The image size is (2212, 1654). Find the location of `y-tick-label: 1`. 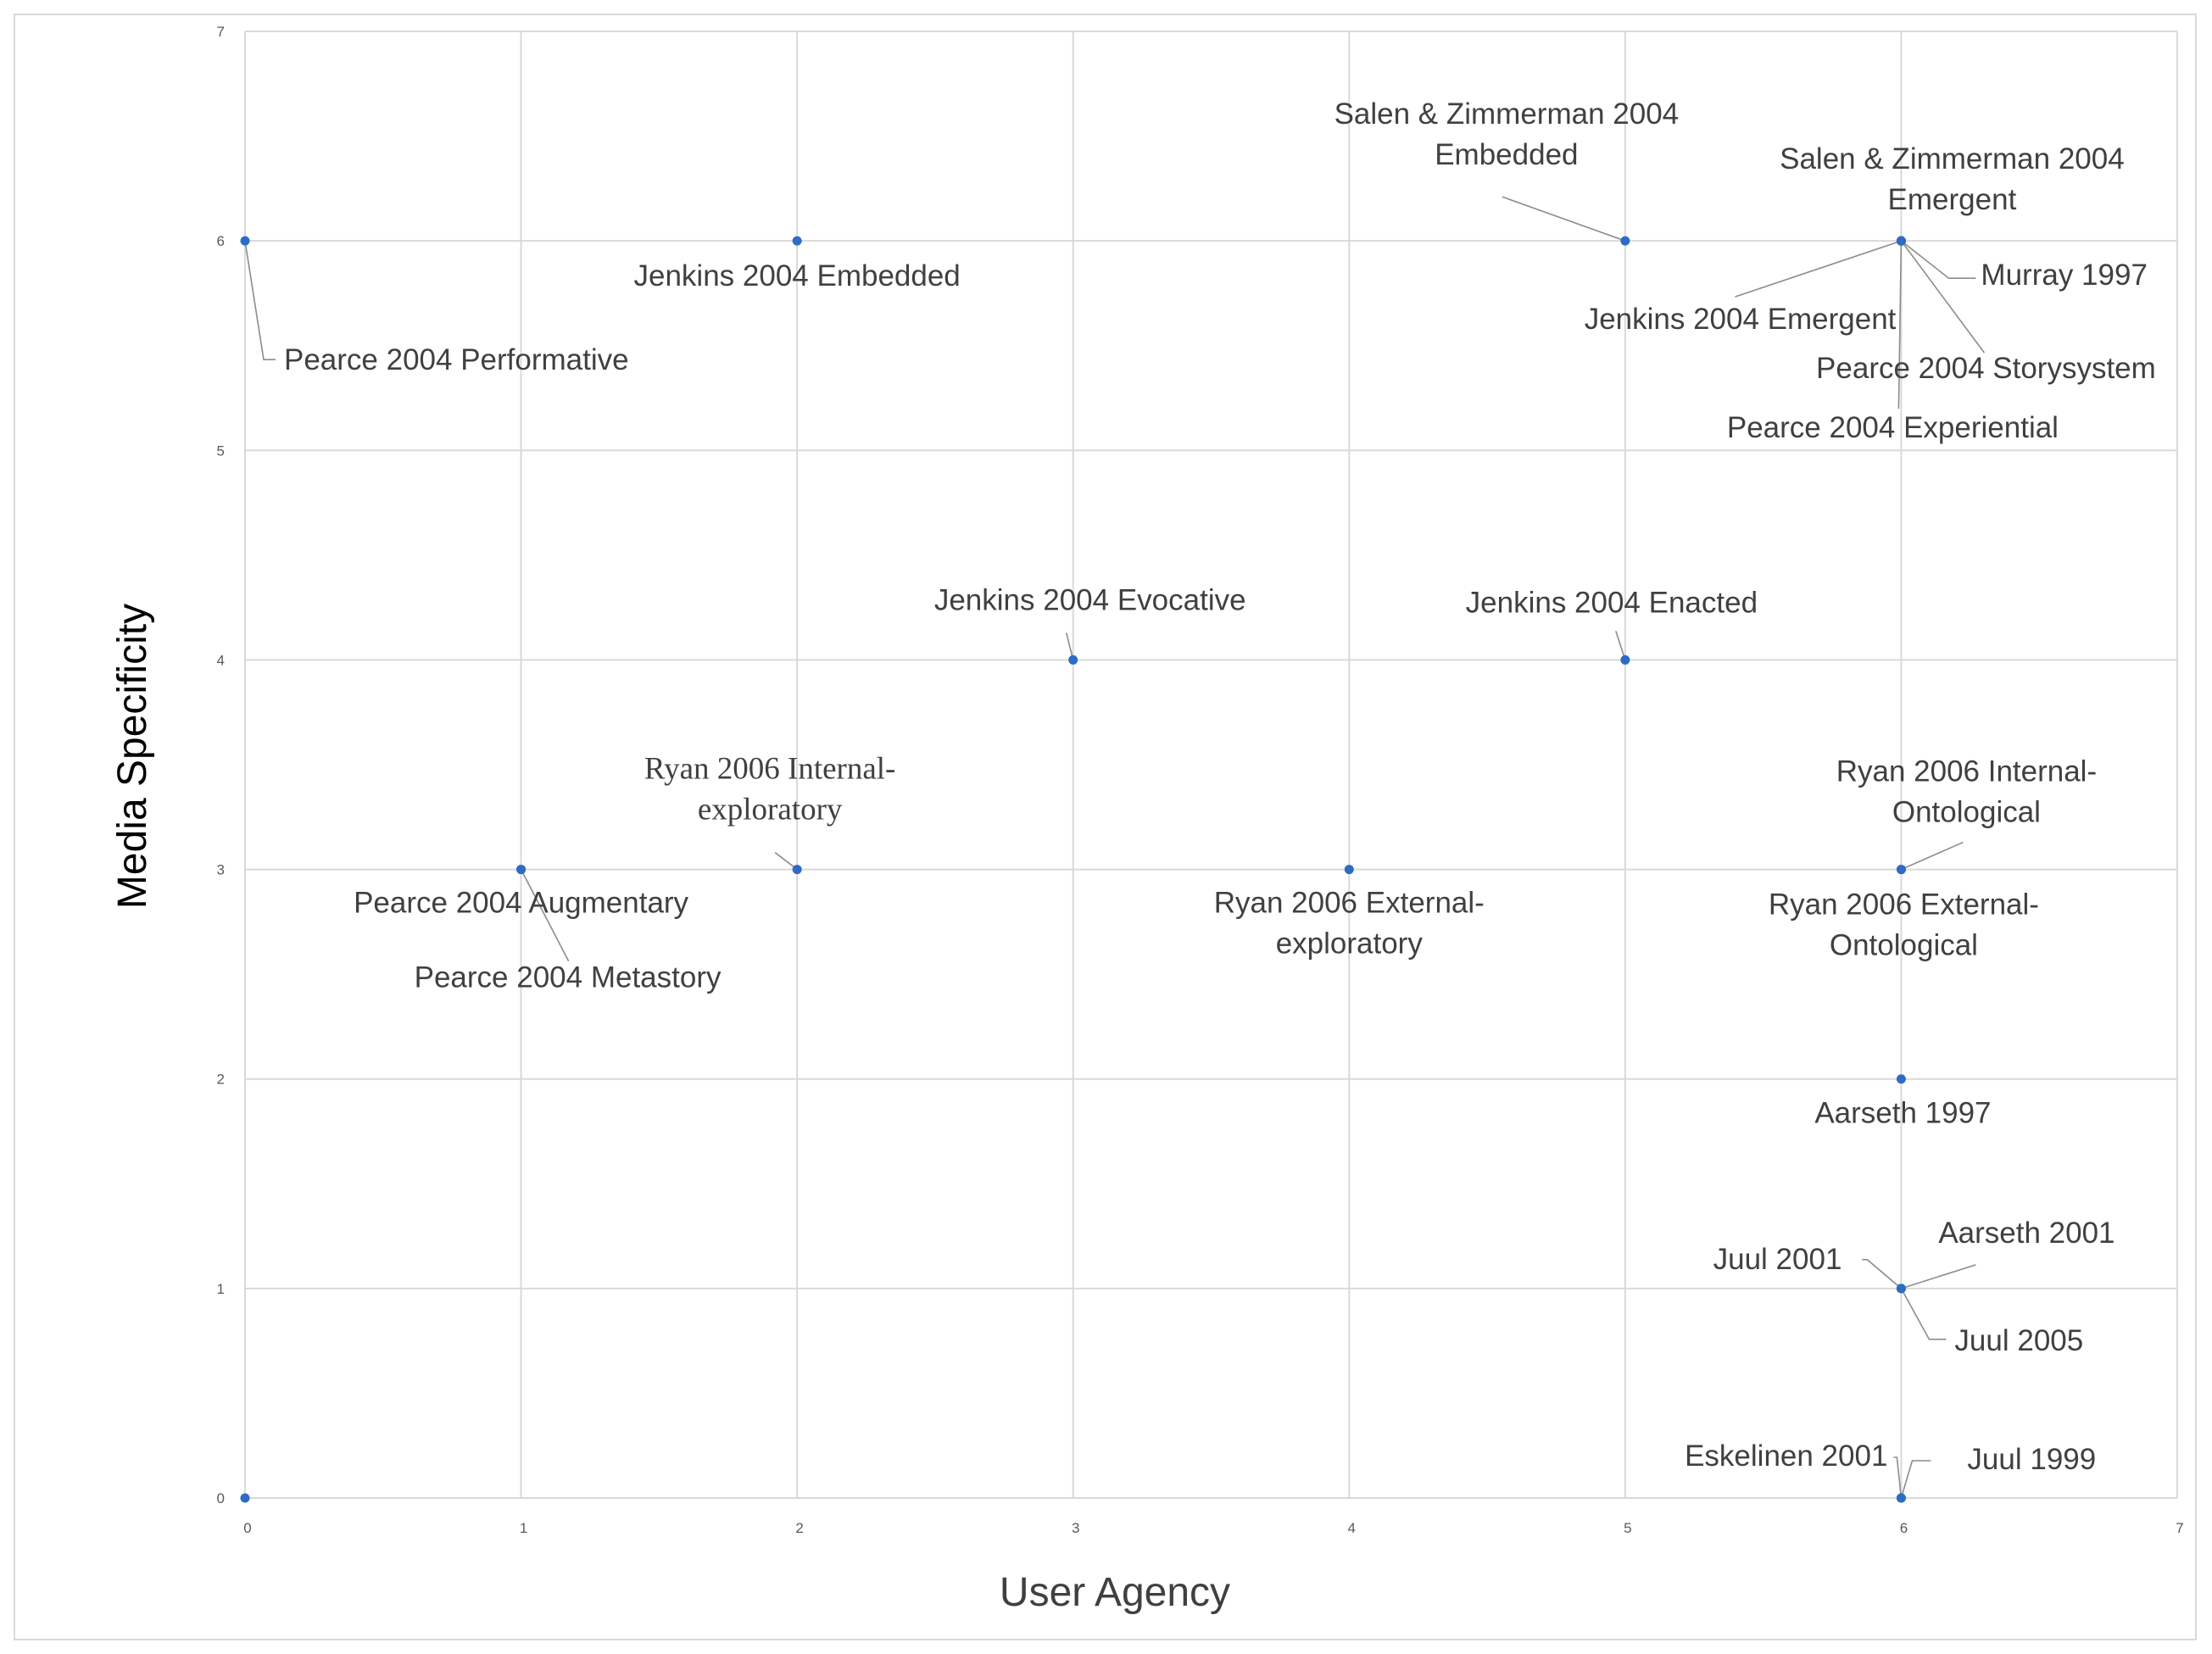

y-tick-label: 1 is located at coordinates (221, 1289).